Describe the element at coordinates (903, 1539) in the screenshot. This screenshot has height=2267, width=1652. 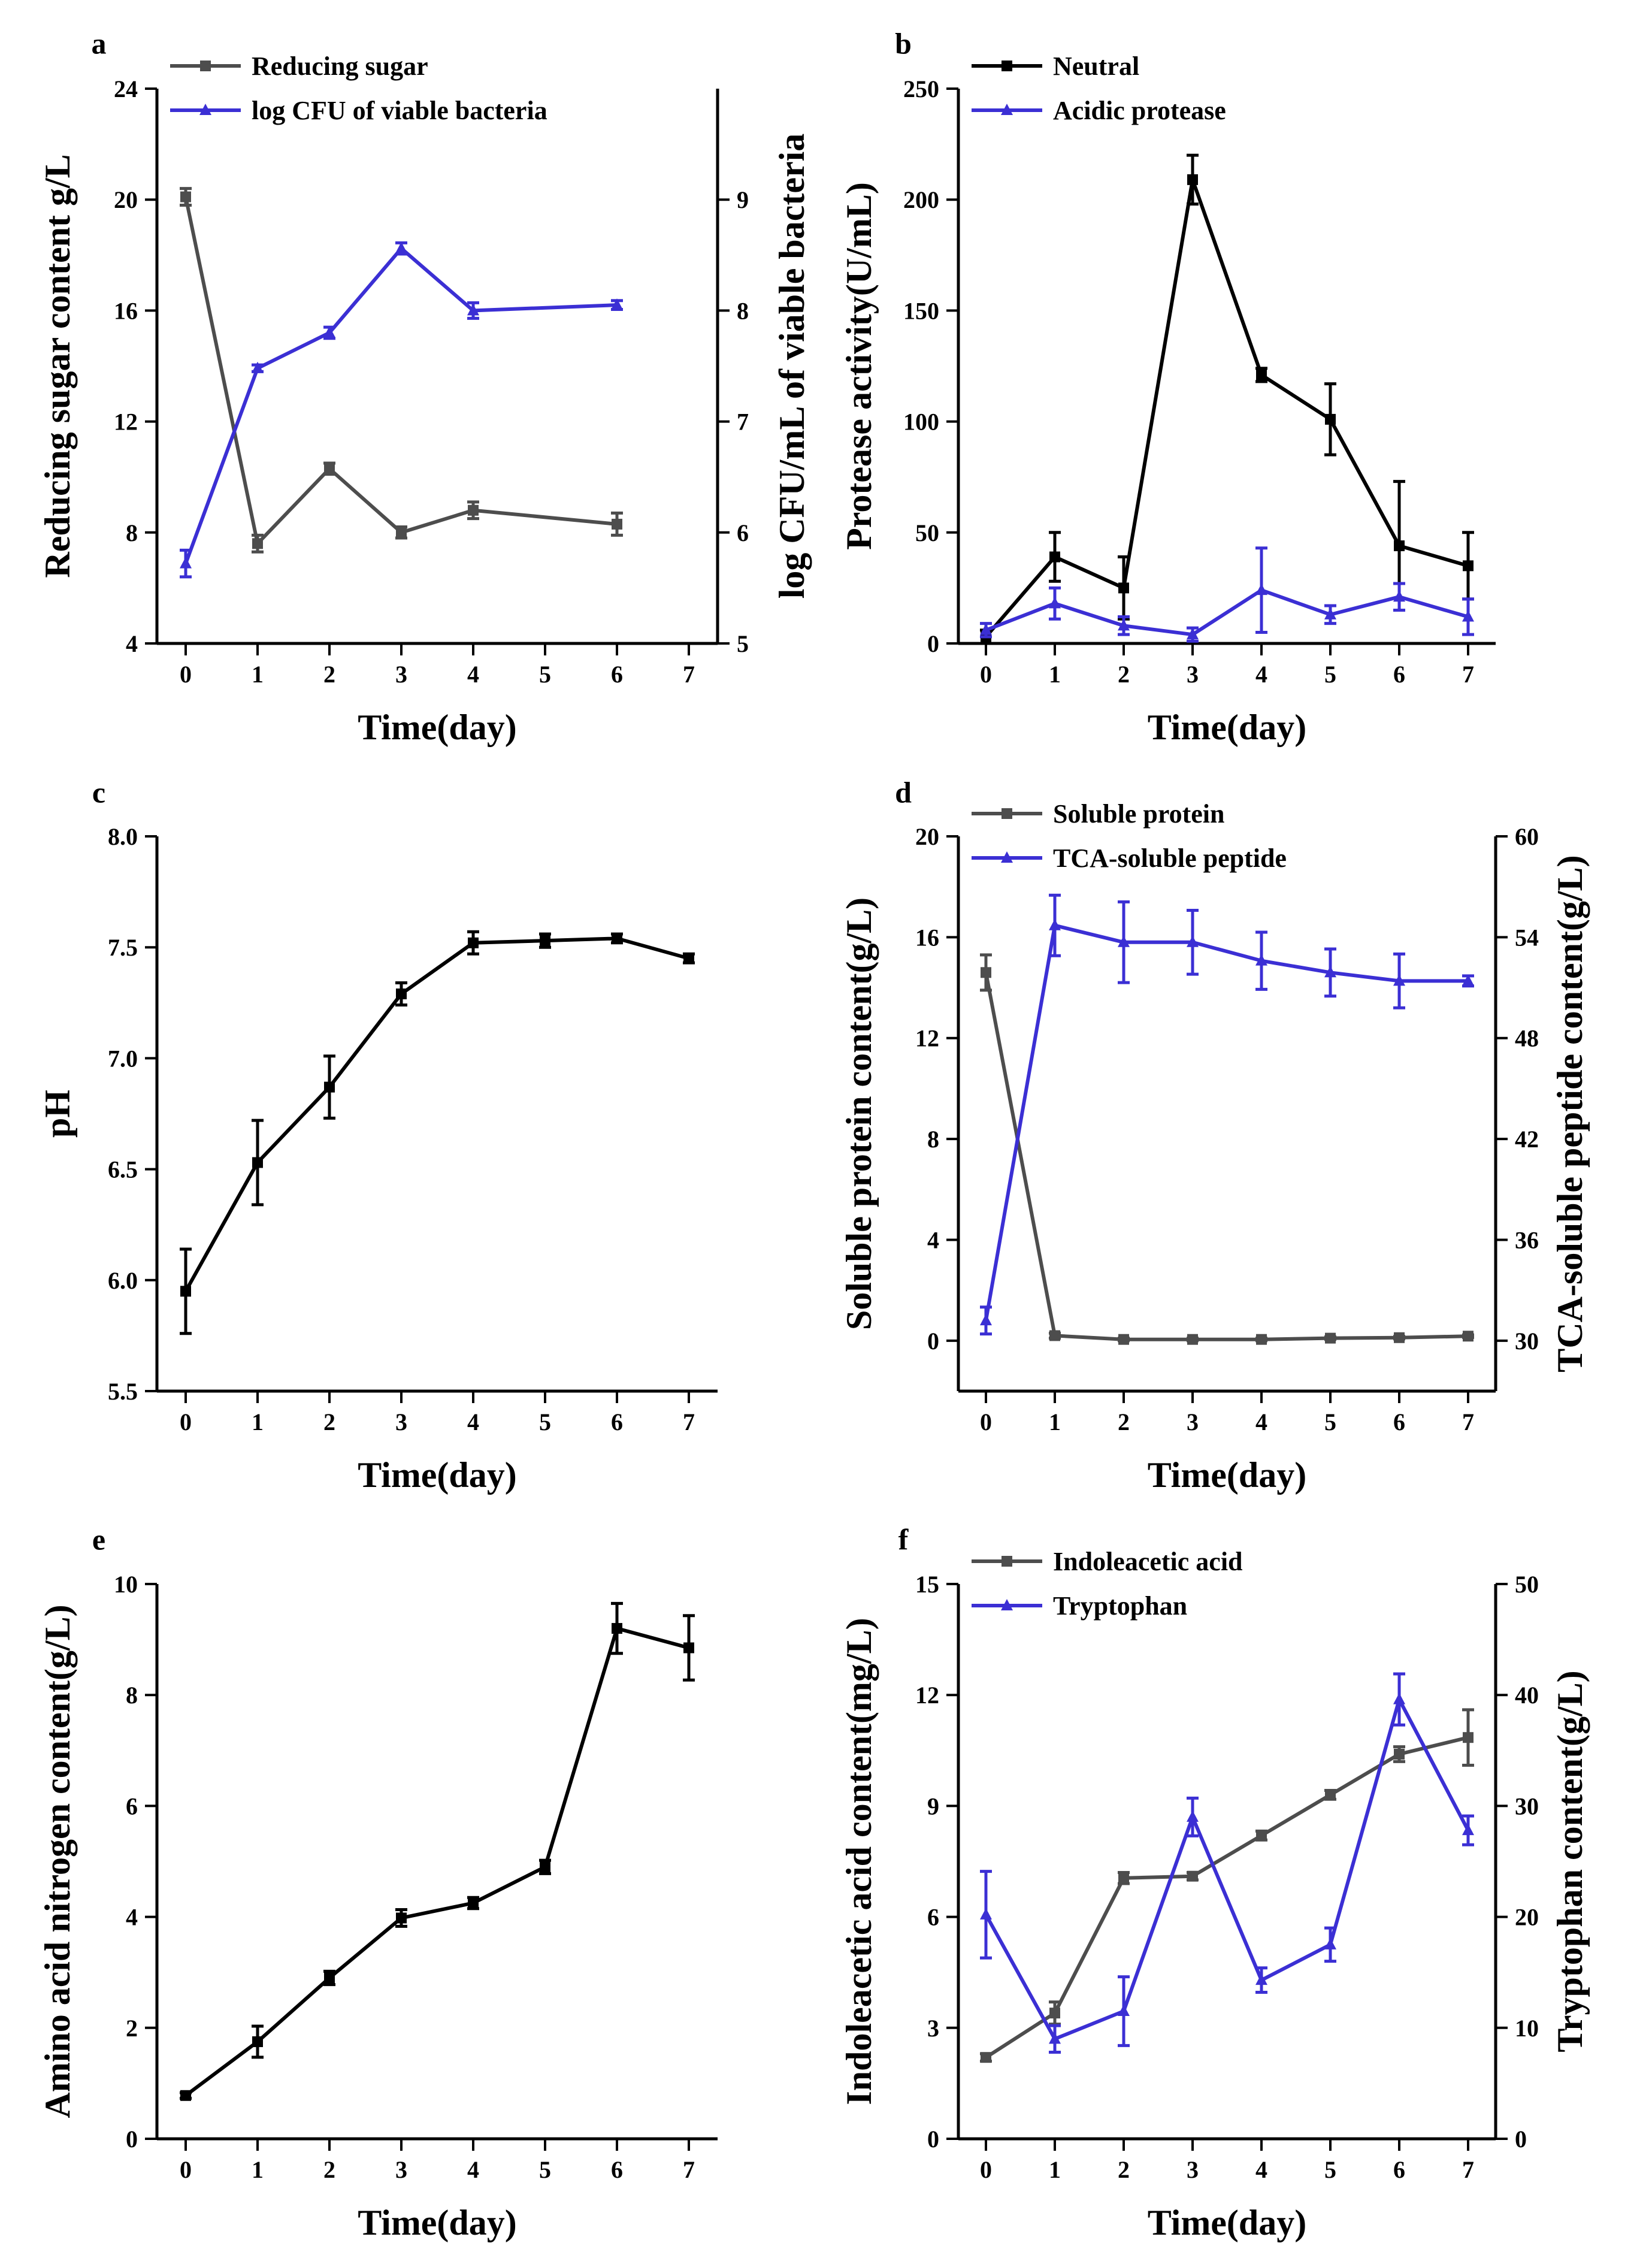
I see `panel-letter-f: f` at that location.